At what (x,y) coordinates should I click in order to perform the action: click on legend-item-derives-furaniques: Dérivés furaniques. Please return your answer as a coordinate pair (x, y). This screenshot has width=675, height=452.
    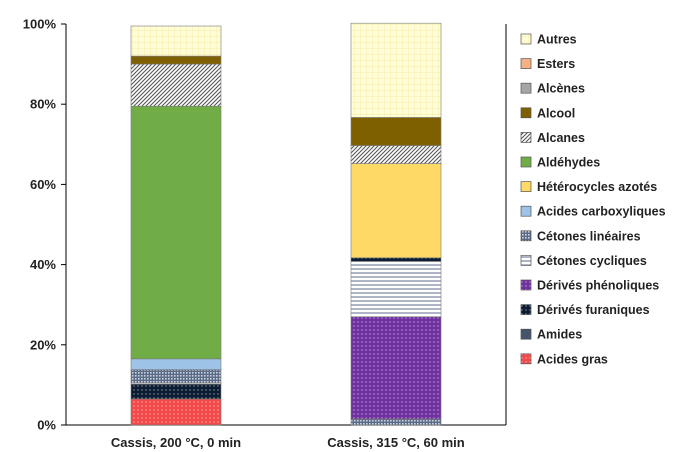
    Looking at the image, I should click on (585, 310).